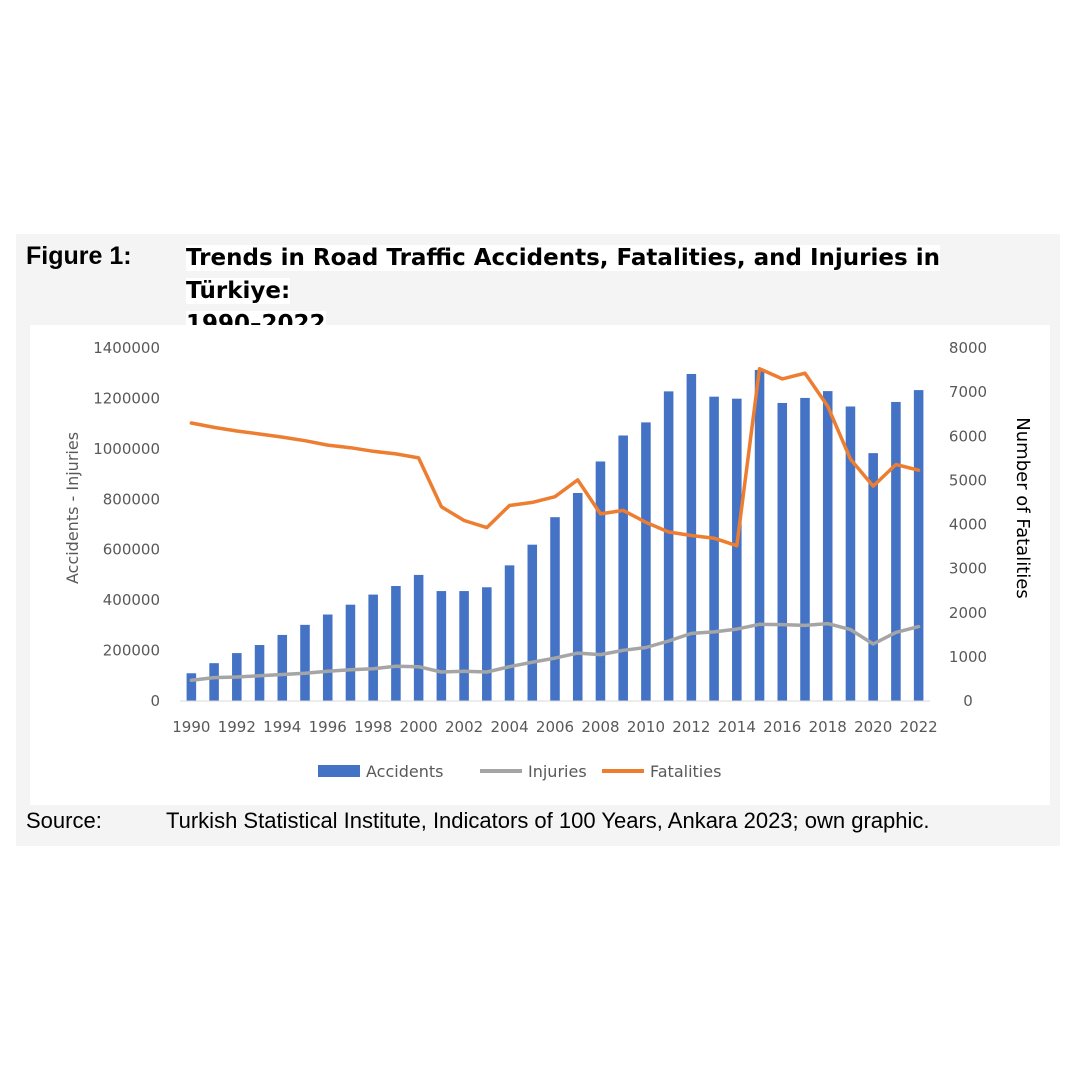 Image resolution: width=1080 pixels, height=1080 pixels. Describe the element at coordinates (64, 820) in the screenshot. I see `source-label: Source:` at that location.